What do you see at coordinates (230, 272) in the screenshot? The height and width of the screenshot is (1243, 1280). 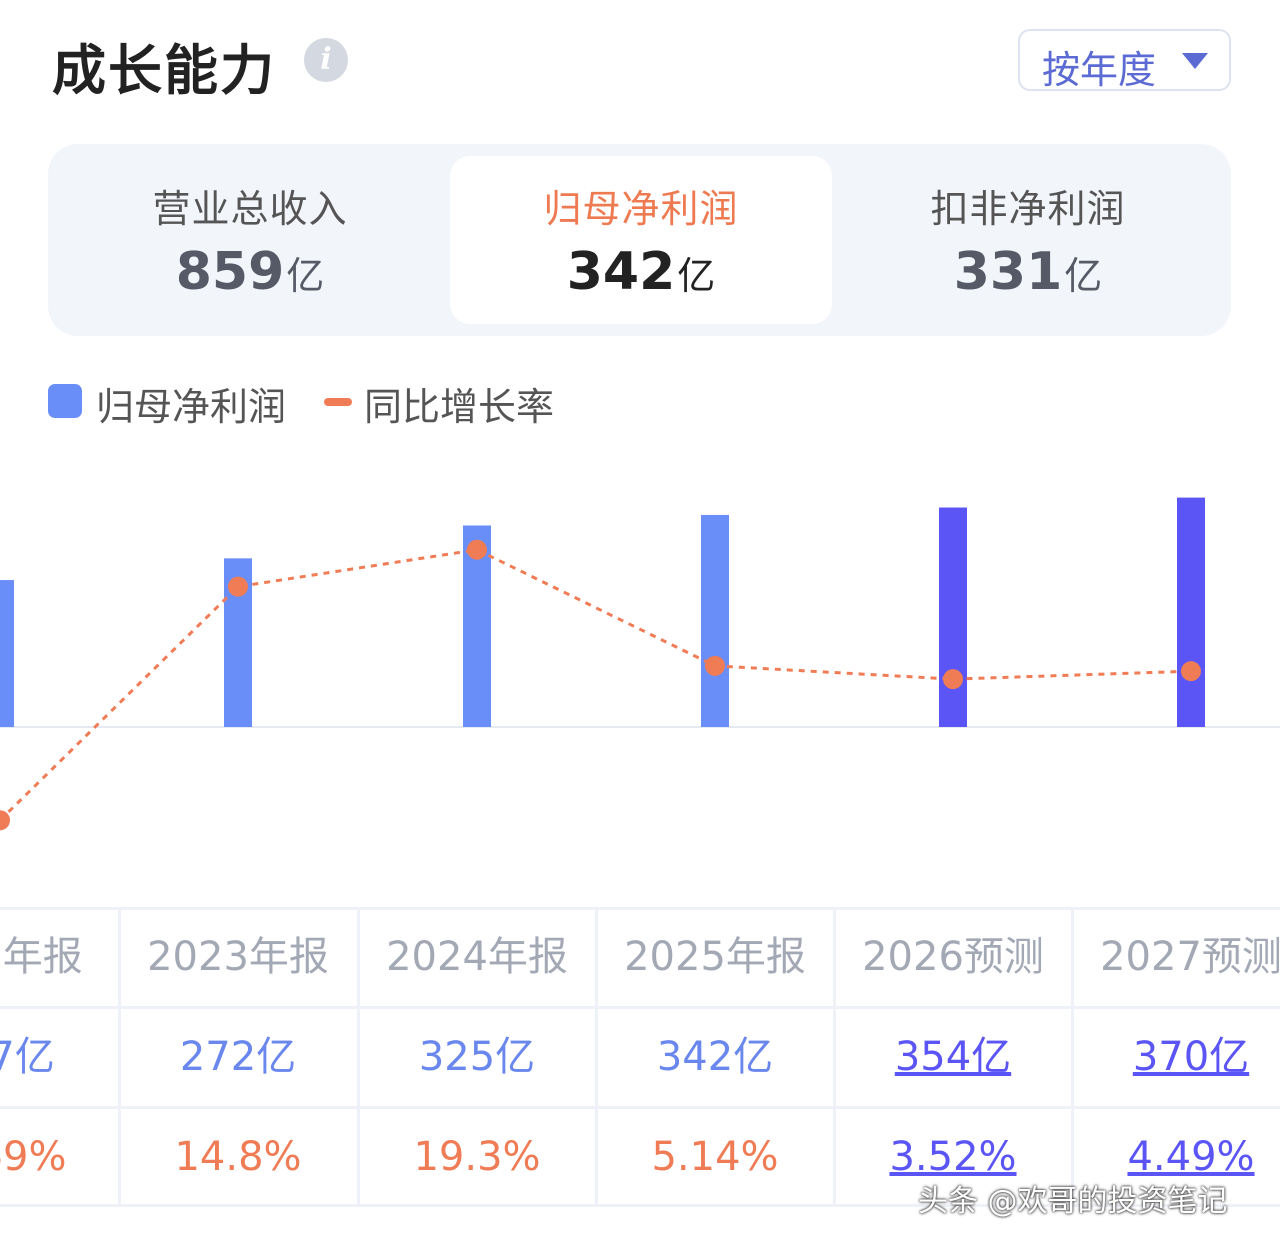 I see `metric-value: 859` at bounding box center [230, 272].